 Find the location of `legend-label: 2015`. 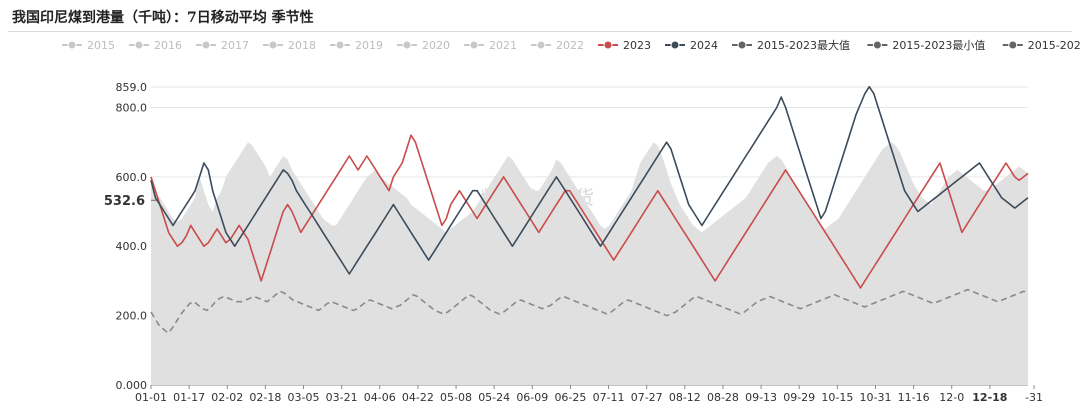

legend-label: 2015 is located at coordinates (101, 45).